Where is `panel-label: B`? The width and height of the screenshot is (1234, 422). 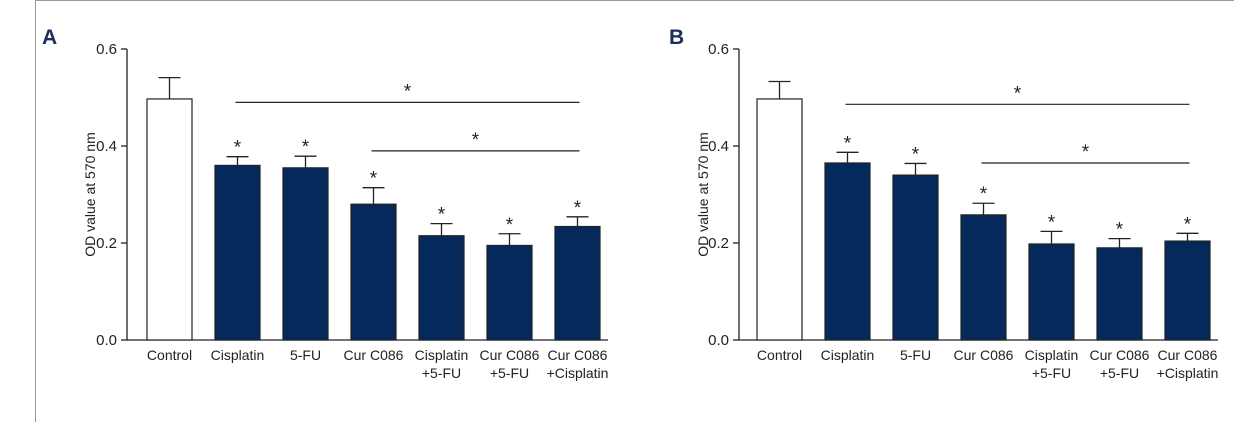 panel-label: B is located at coordinates (676, 37).